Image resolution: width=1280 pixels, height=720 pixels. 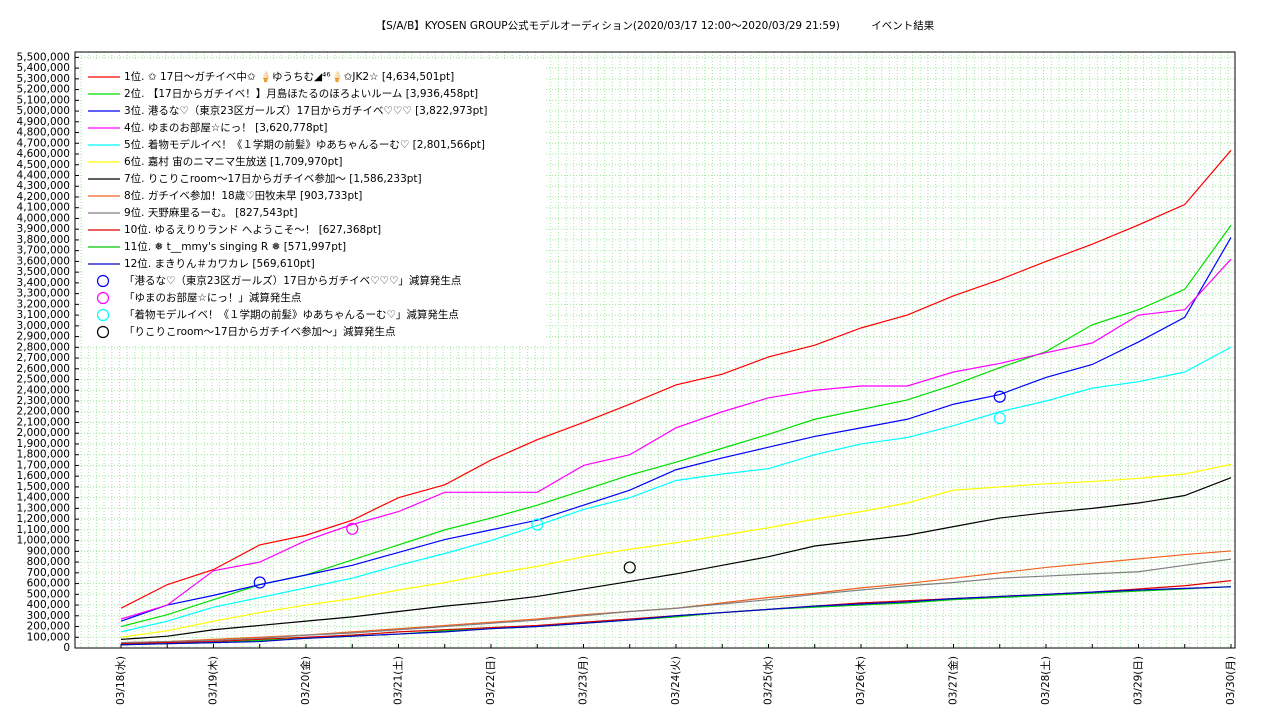 What do you see at coordinates (43, 444) in the screenshot?
I see `y-tick-label: 1,900,000` at bounding box center [43, 444].